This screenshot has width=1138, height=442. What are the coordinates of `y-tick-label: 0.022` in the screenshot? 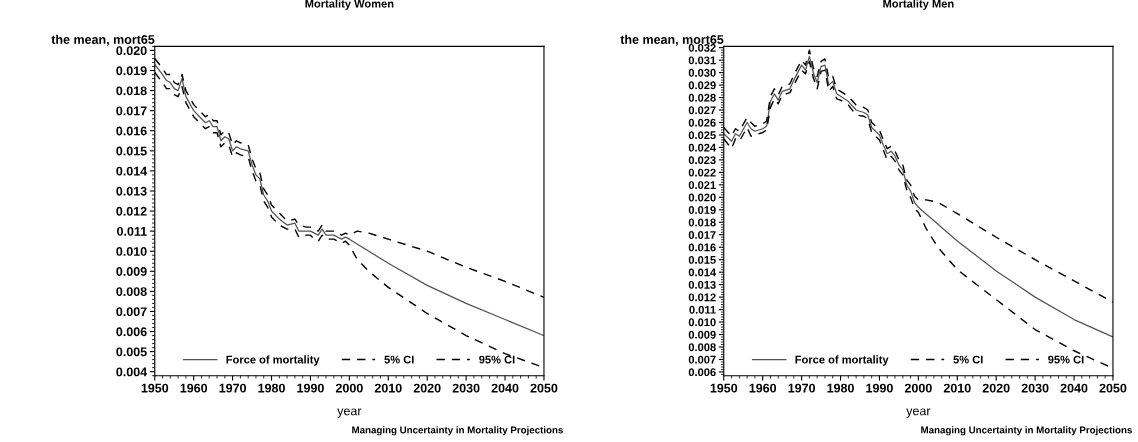 It's located at (702, 172).